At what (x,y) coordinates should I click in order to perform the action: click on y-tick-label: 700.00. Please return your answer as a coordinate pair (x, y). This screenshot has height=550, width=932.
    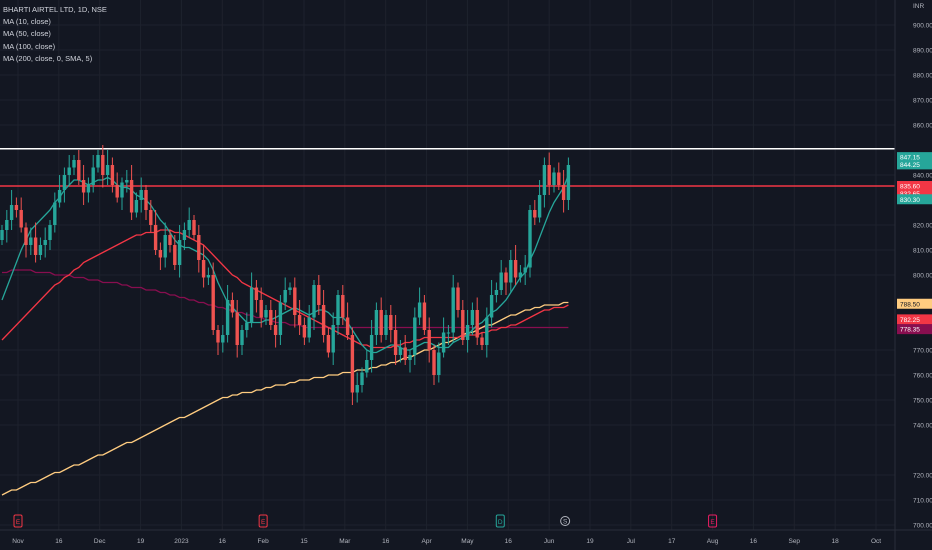
    Looking at the image, I should click on (922, 526).